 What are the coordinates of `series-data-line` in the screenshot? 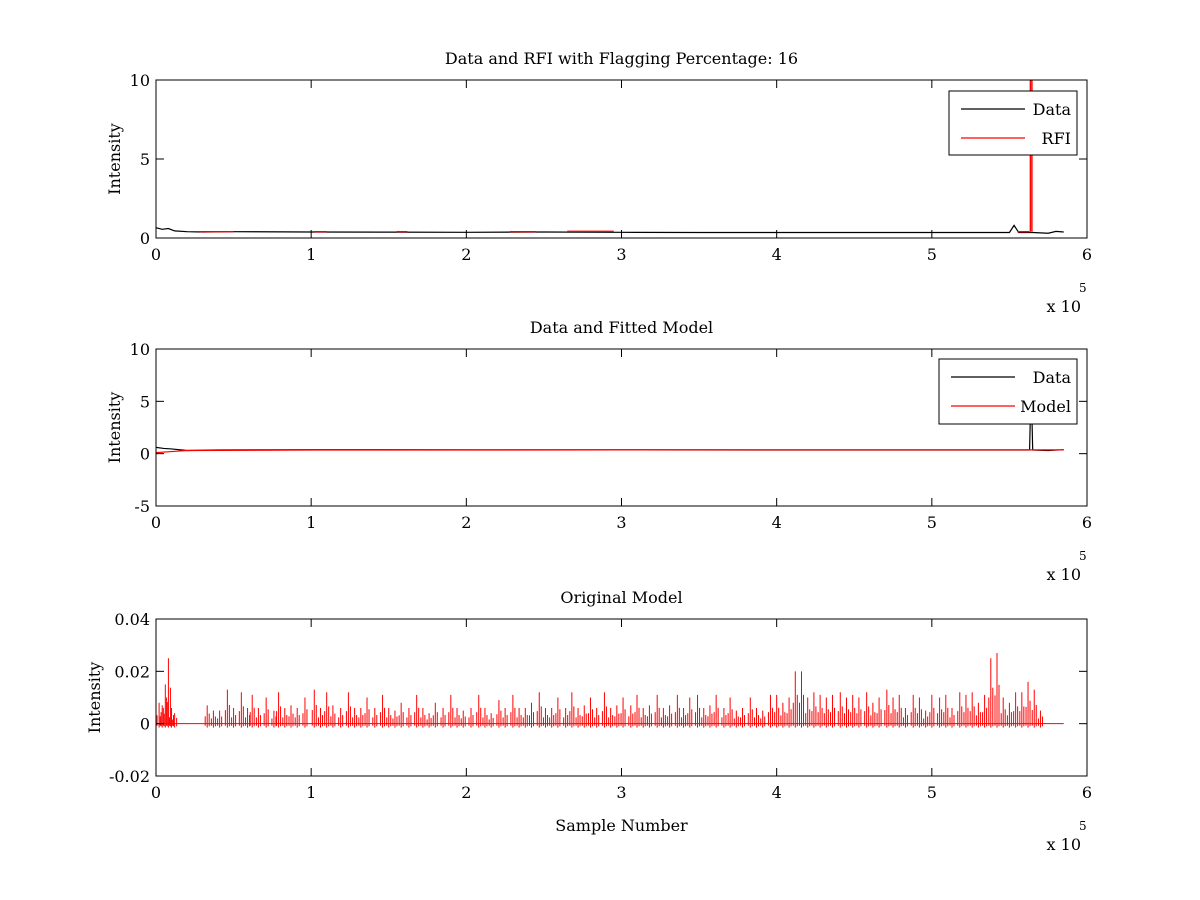 It's located at (610, 229).